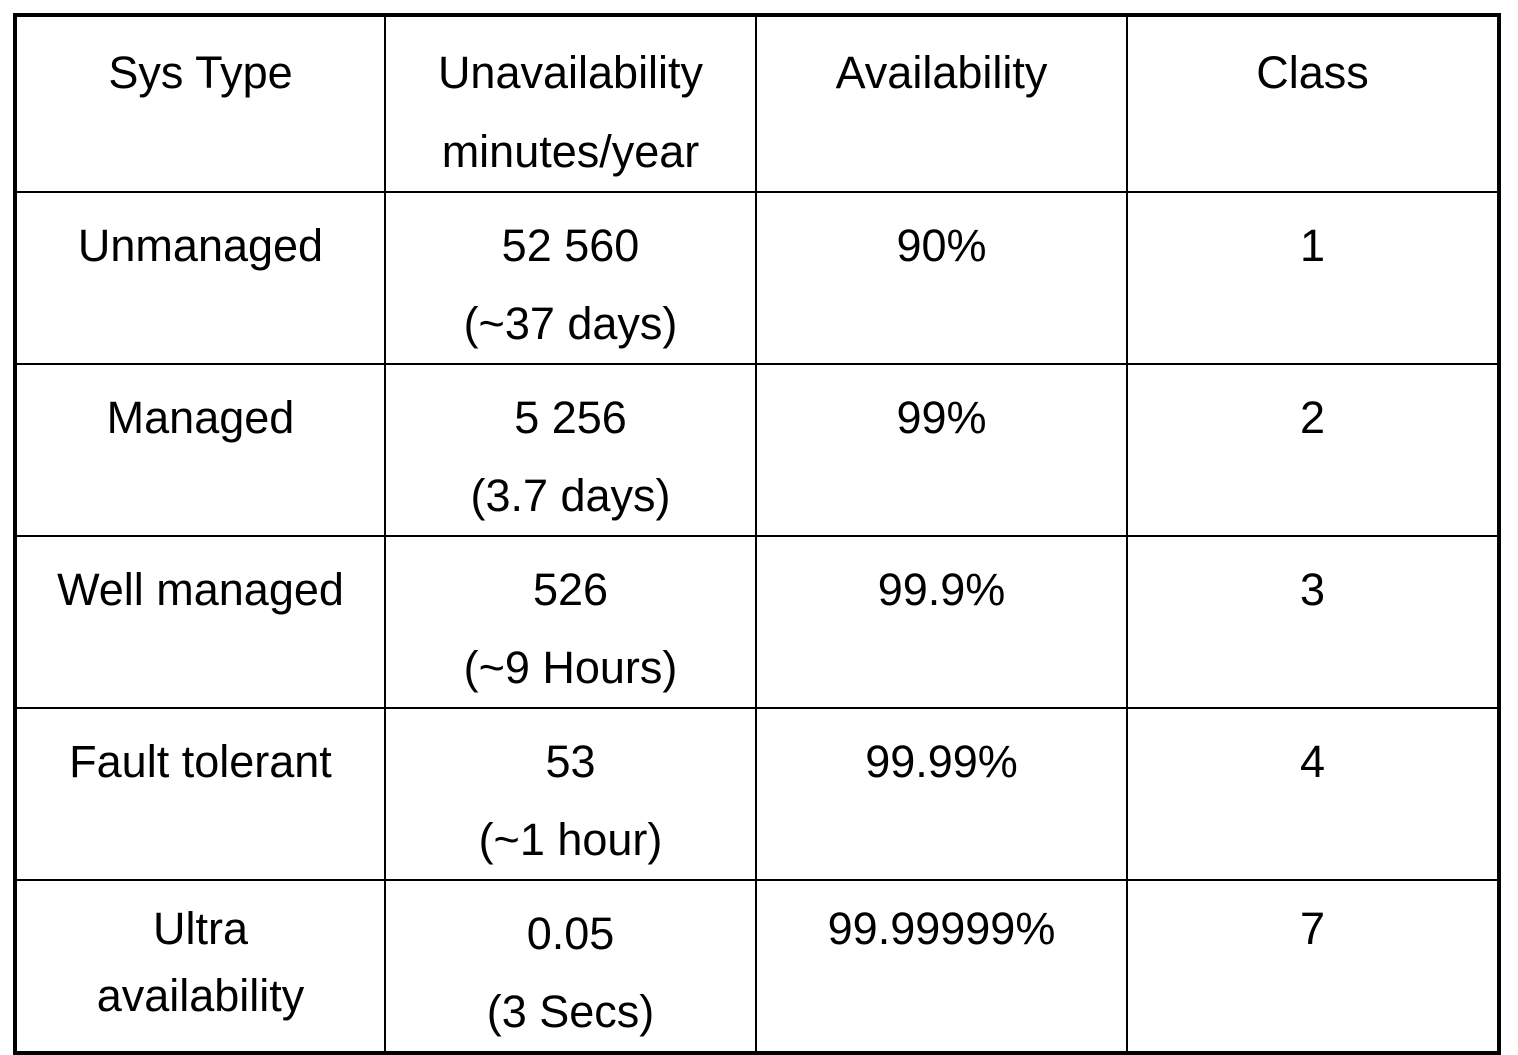  Describe the element at coordinates (570, 761) in the screenshot. I see `unavailability-value: 53` at that location.